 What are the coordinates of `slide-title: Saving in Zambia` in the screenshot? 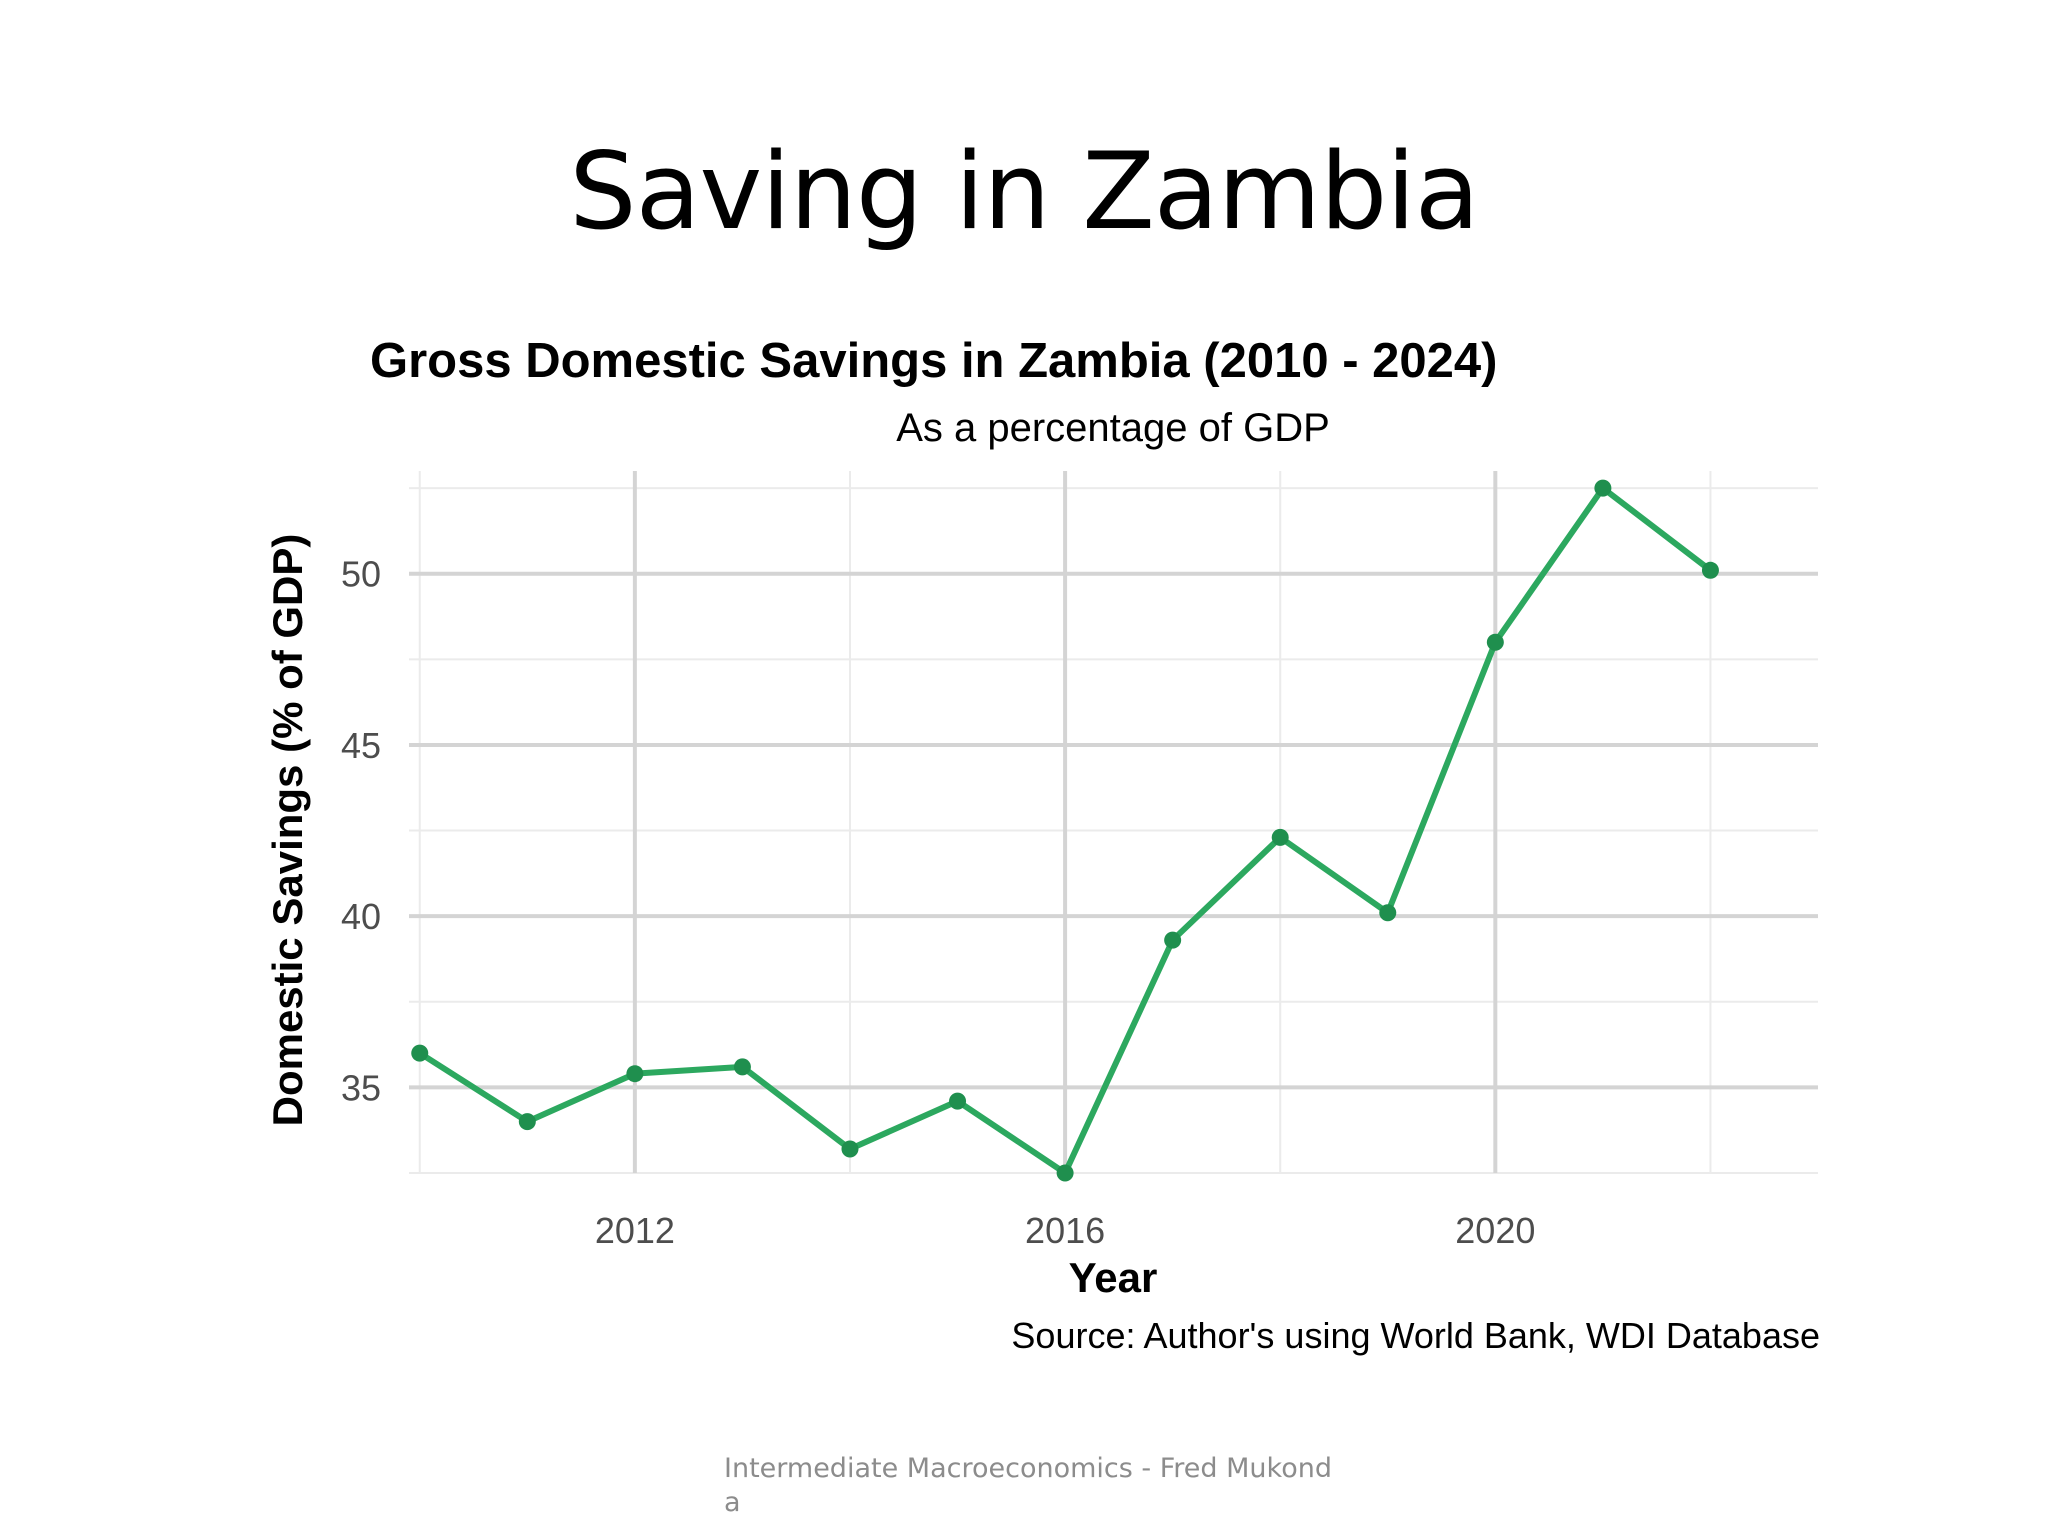 It's located at (1024, 191).